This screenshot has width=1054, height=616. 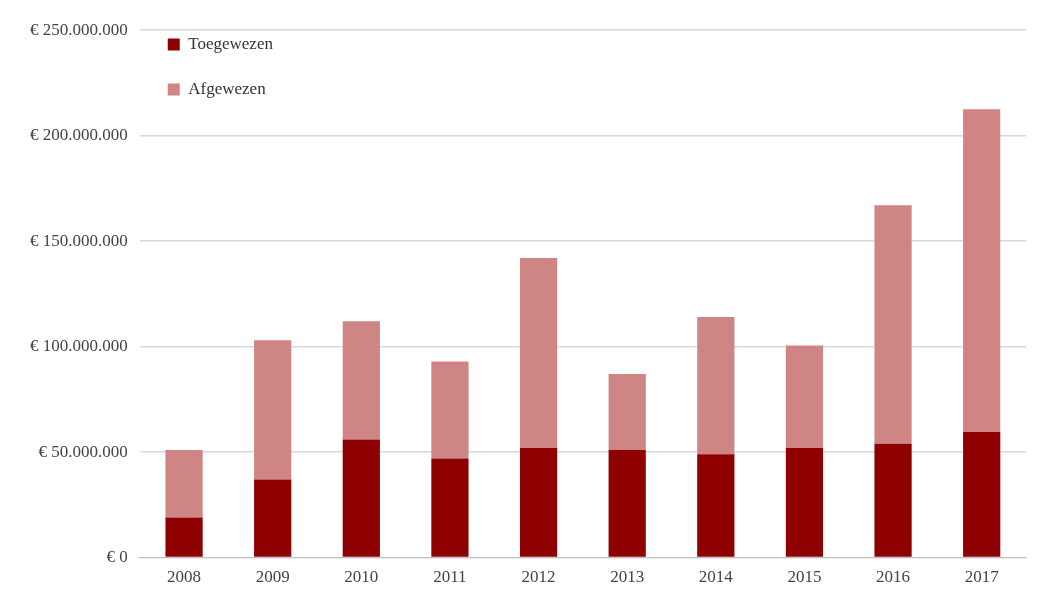 I want to click on x-tick-label: 2015, so click(x=804, y=577).